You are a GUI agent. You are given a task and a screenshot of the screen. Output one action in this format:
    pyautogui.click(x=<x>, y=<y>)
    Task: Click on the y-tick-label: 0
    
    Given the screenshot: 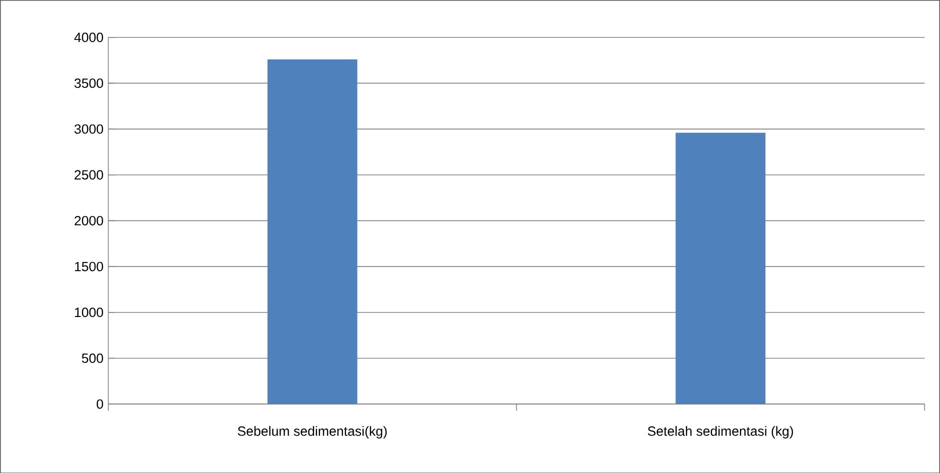 What is the action you would take?
    pyautogui.click(x=100, y=404)
    